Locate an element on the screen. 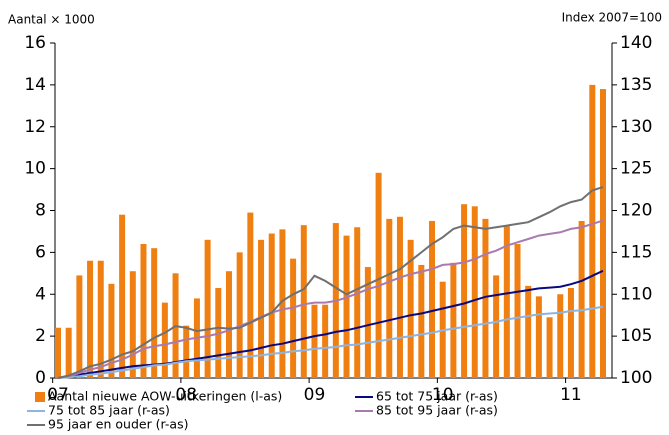  y-tick-label: 6 is located at coordinates (40, 252).